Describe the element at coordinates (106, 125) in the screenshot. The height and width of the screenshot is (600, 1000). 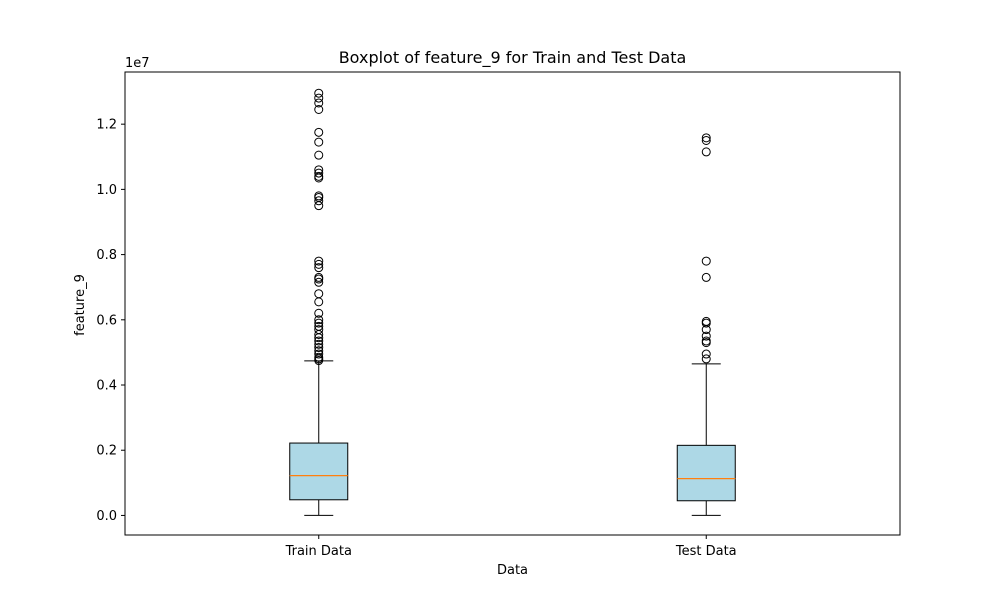
I see `y-tick-label: 1.2` at that location.